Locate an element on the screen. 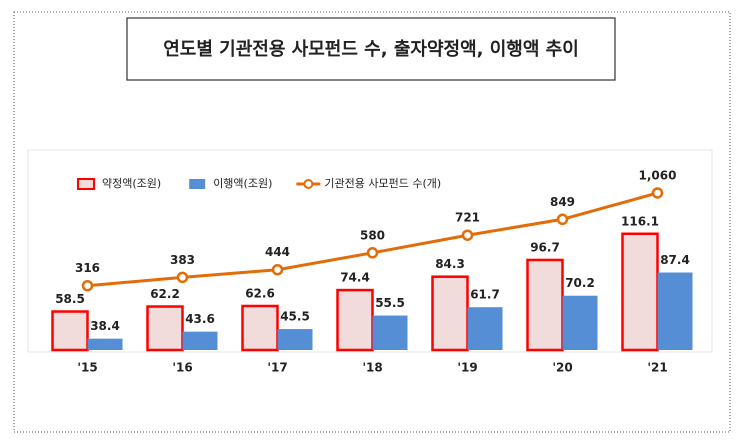 The height and width of the screenshot is (448, 745). value-label: 74.4 is located at coordinates (355, 278).